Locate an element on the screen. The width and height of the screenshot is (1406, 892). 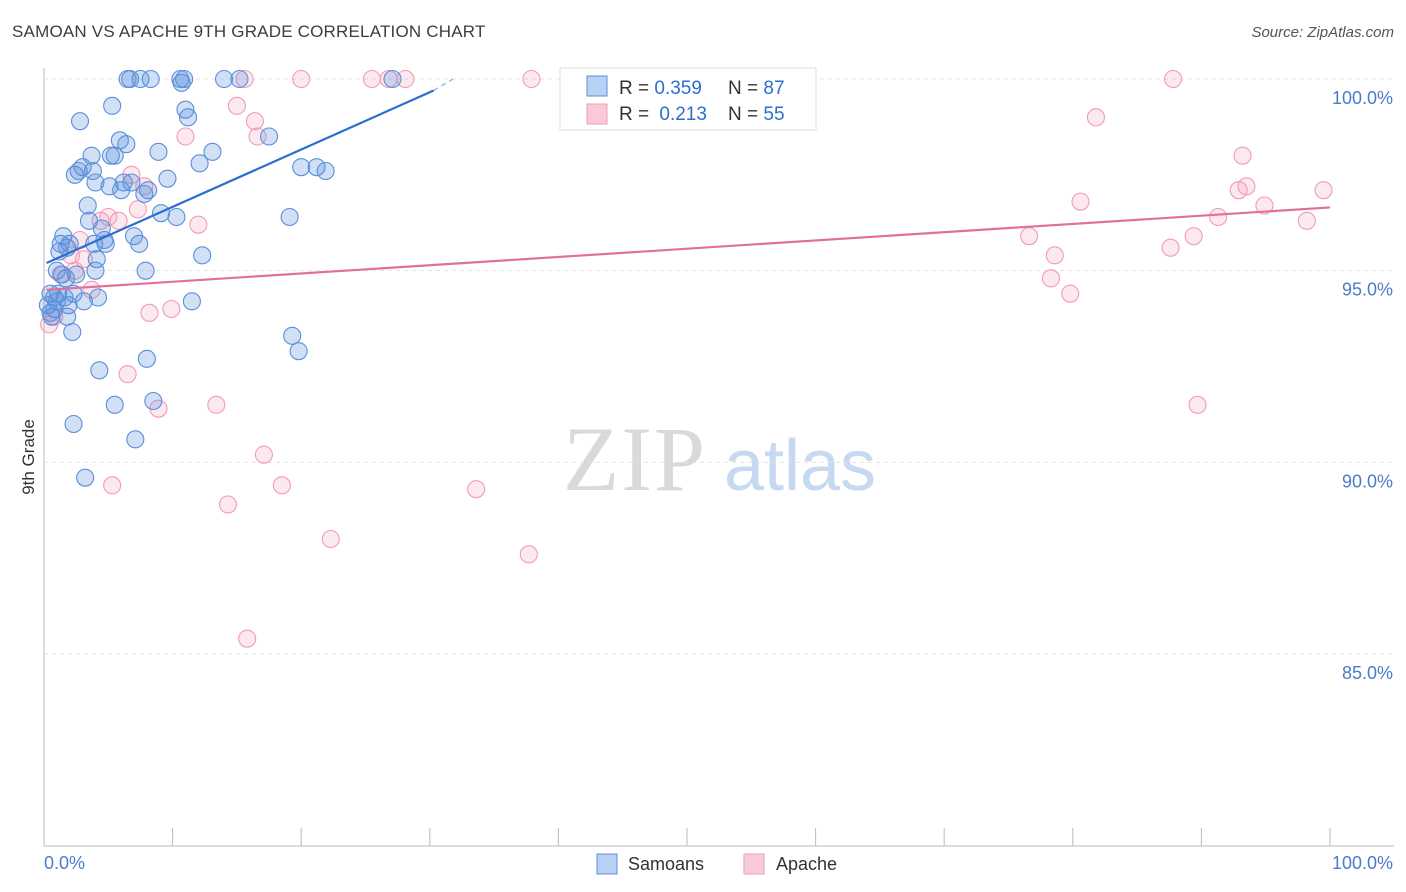
bottom-legend-swatch-apache is located at coordinates (754, 864).